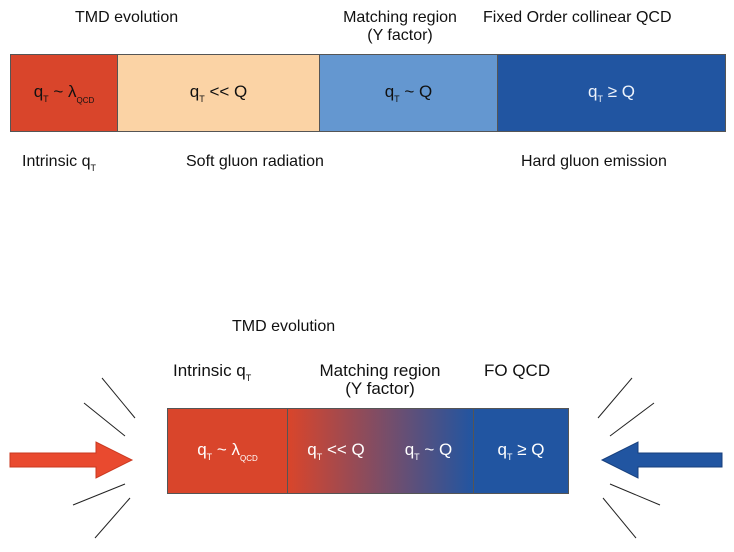 This screenshot has height=552, width=734. I want to click on top-heading-matching-line1: Matching region, so click(400, 17).